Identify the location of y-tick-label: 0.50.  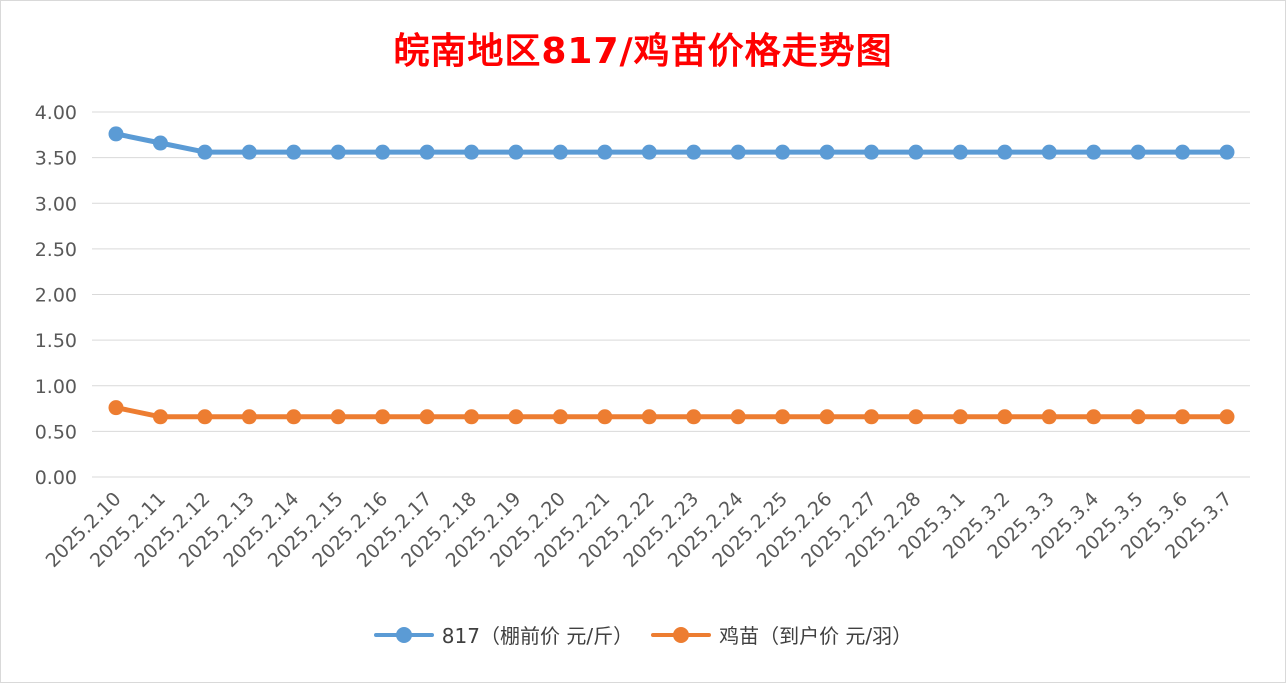
(56, 432).